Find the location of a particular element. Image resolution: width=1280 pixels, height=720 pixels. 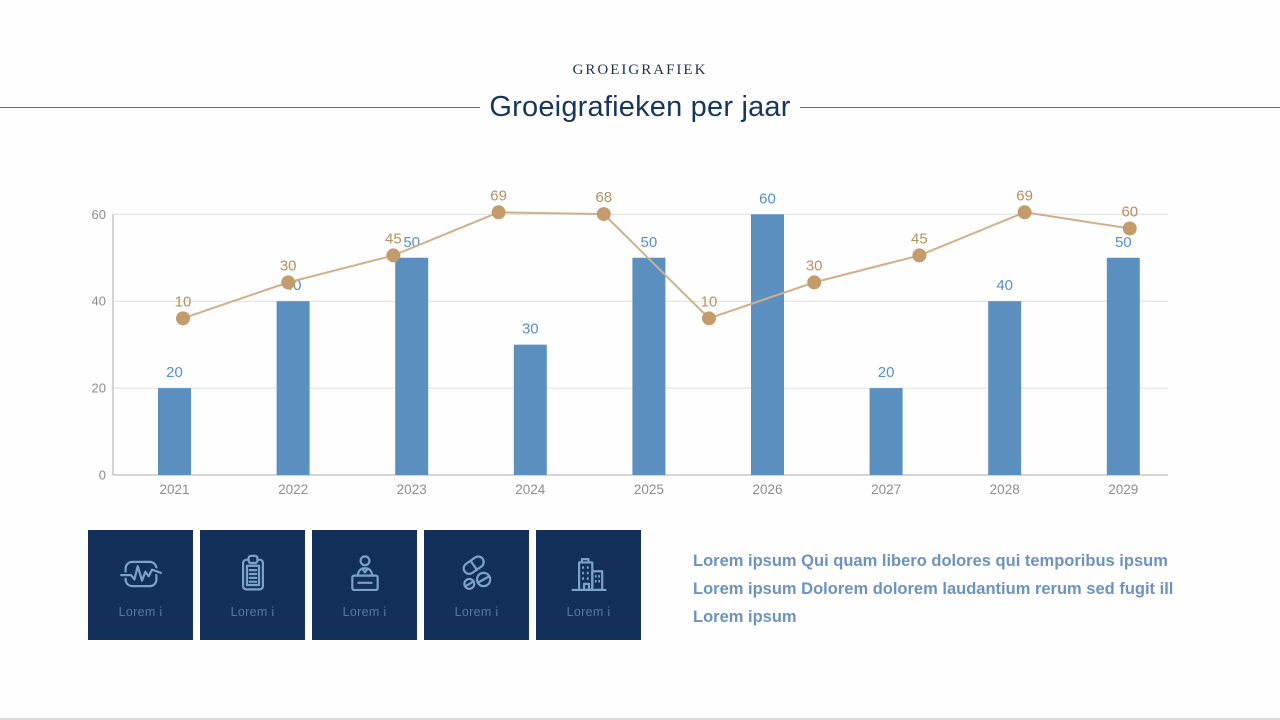

card-clipboard: Lorem i is located at coordinates (252, 585).